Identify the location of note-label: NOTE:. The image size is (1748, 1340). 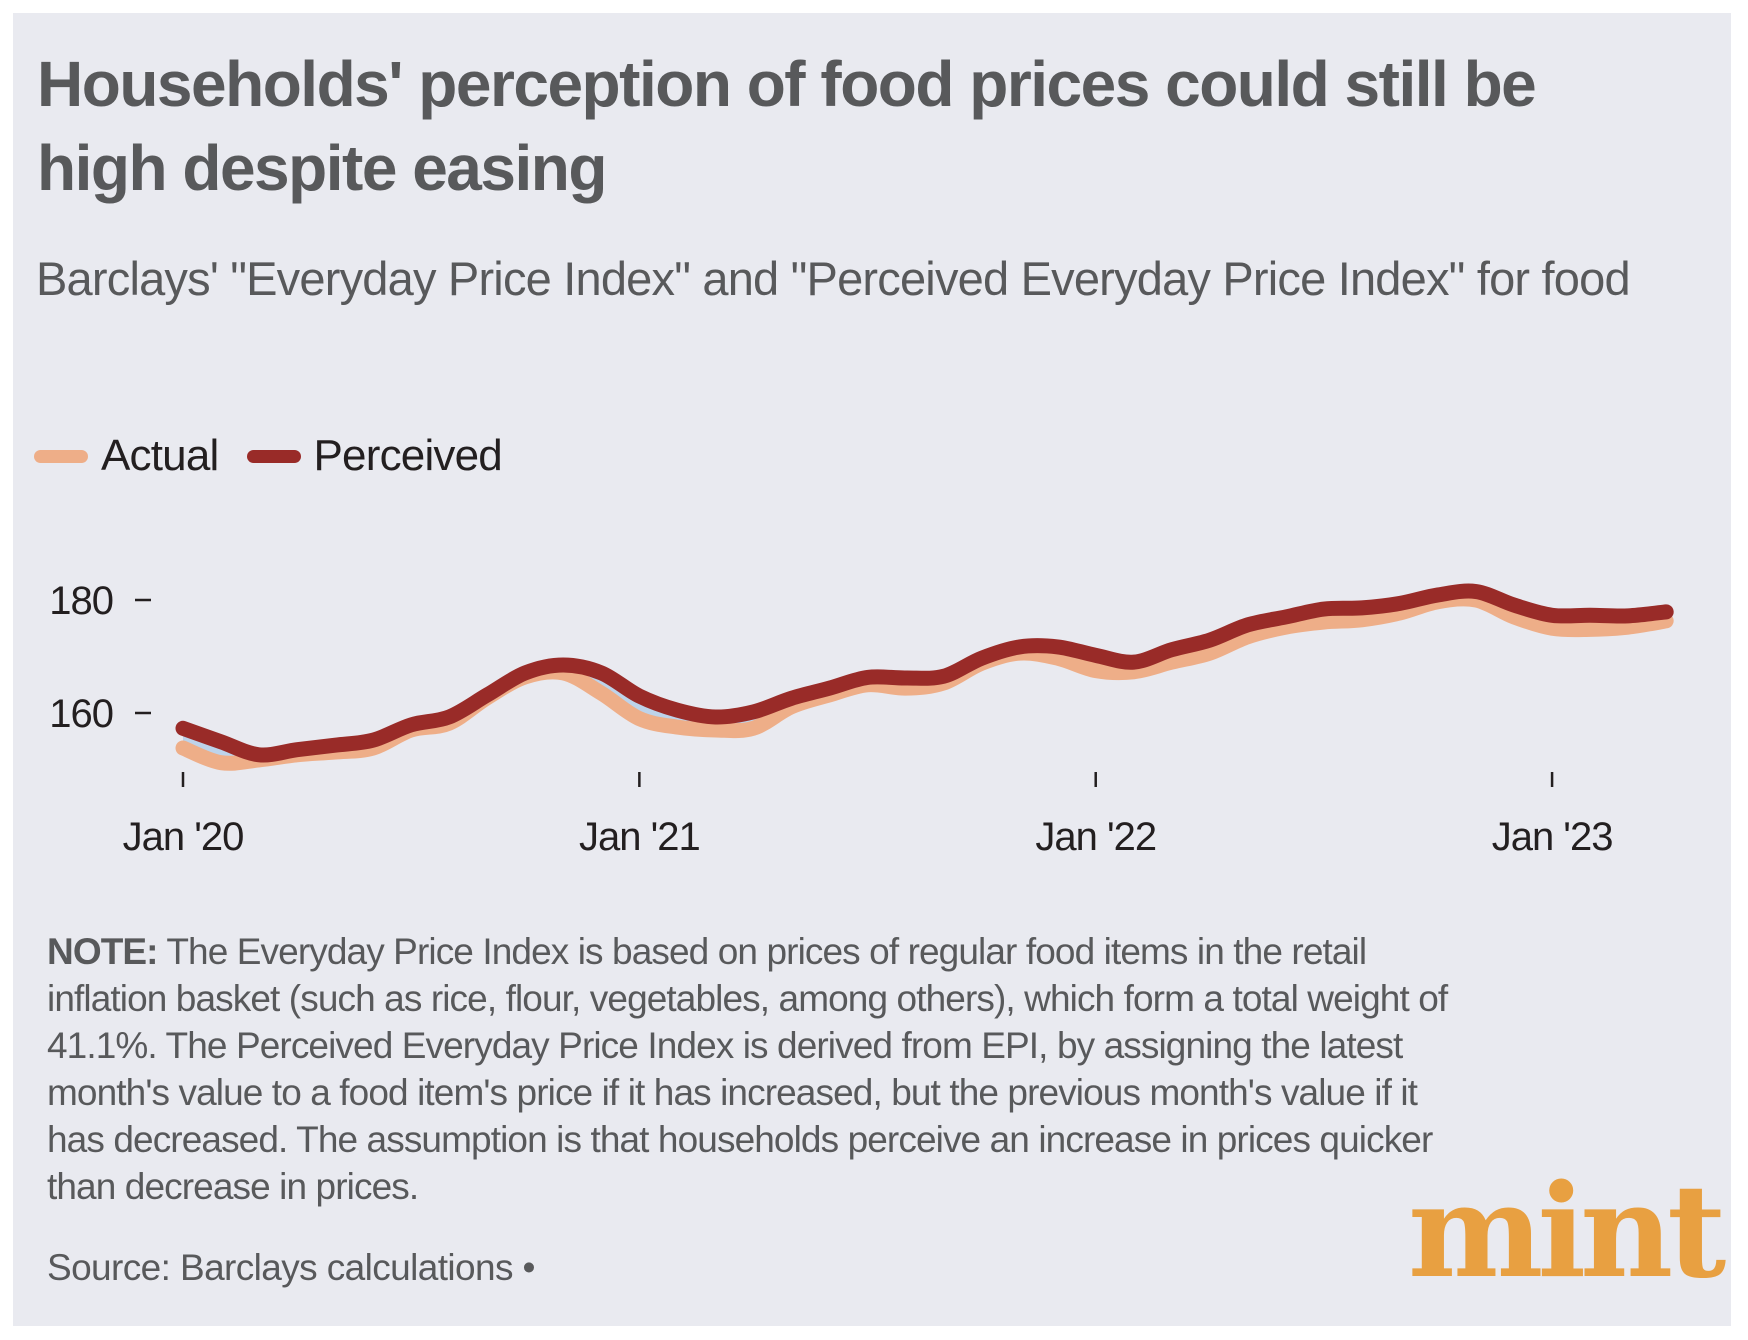
(103, 951).